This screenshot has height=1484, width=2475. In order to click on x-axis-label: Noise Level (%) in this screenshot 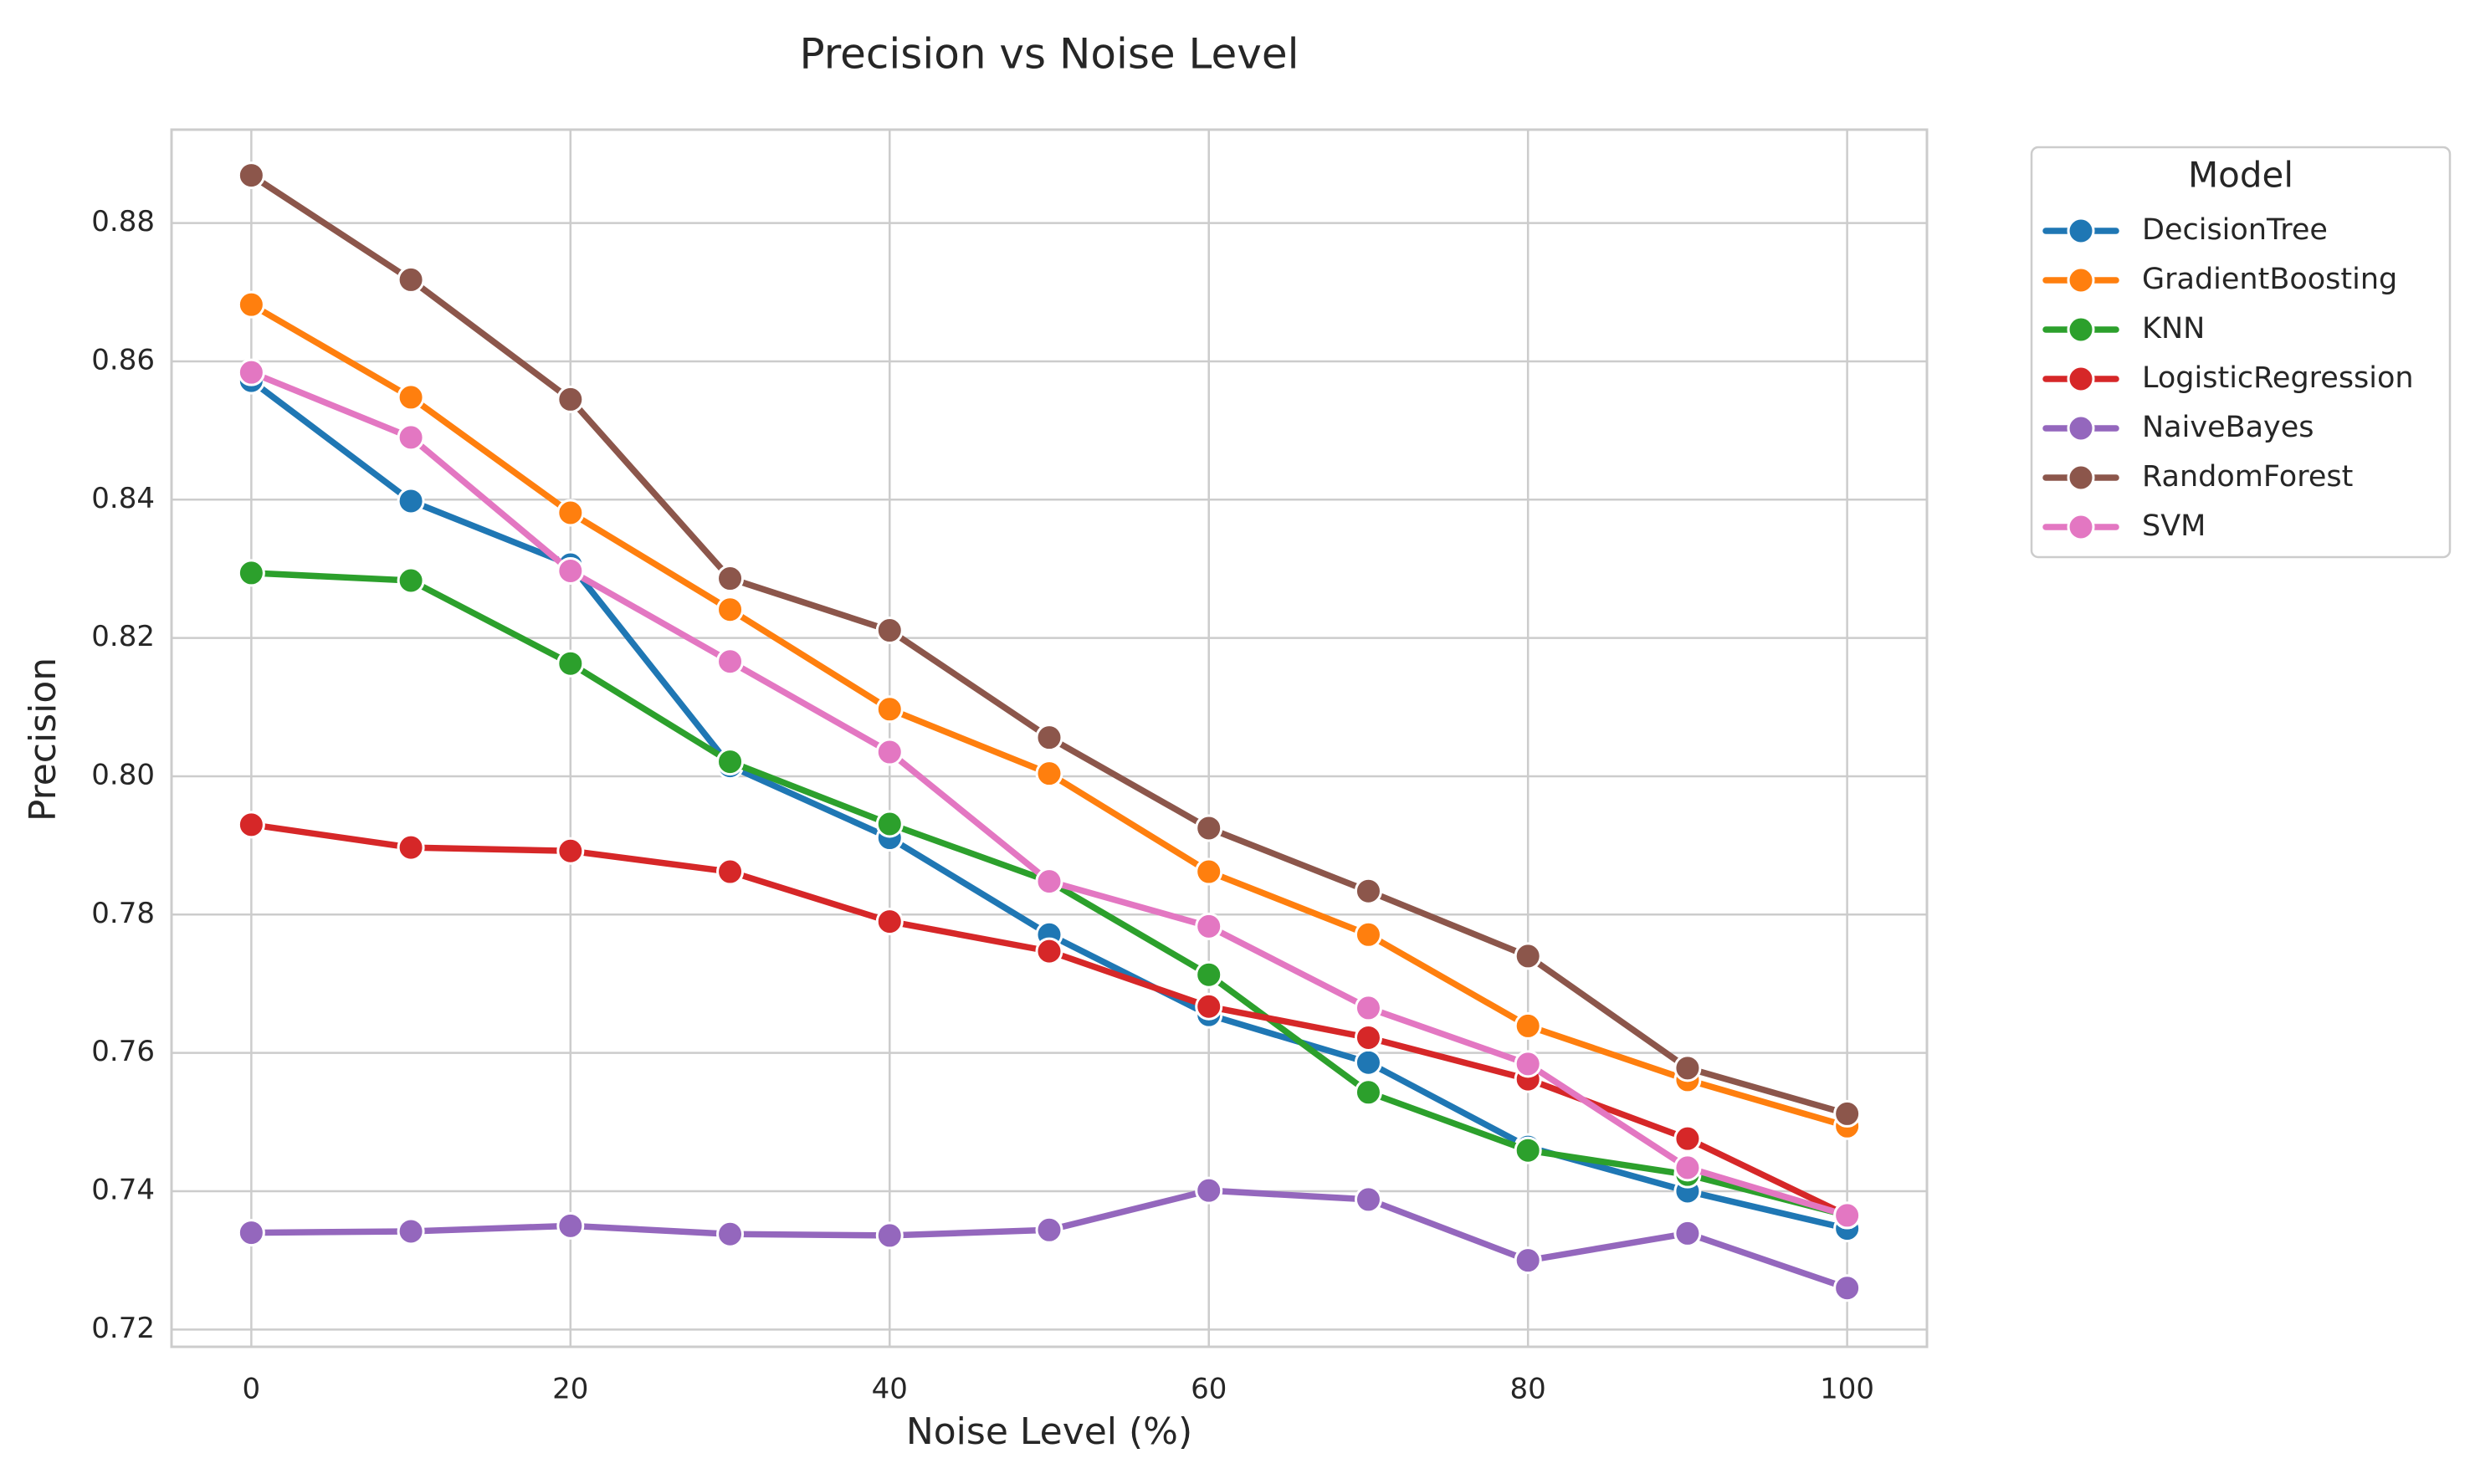, I will do `click(1049, 1431)`.